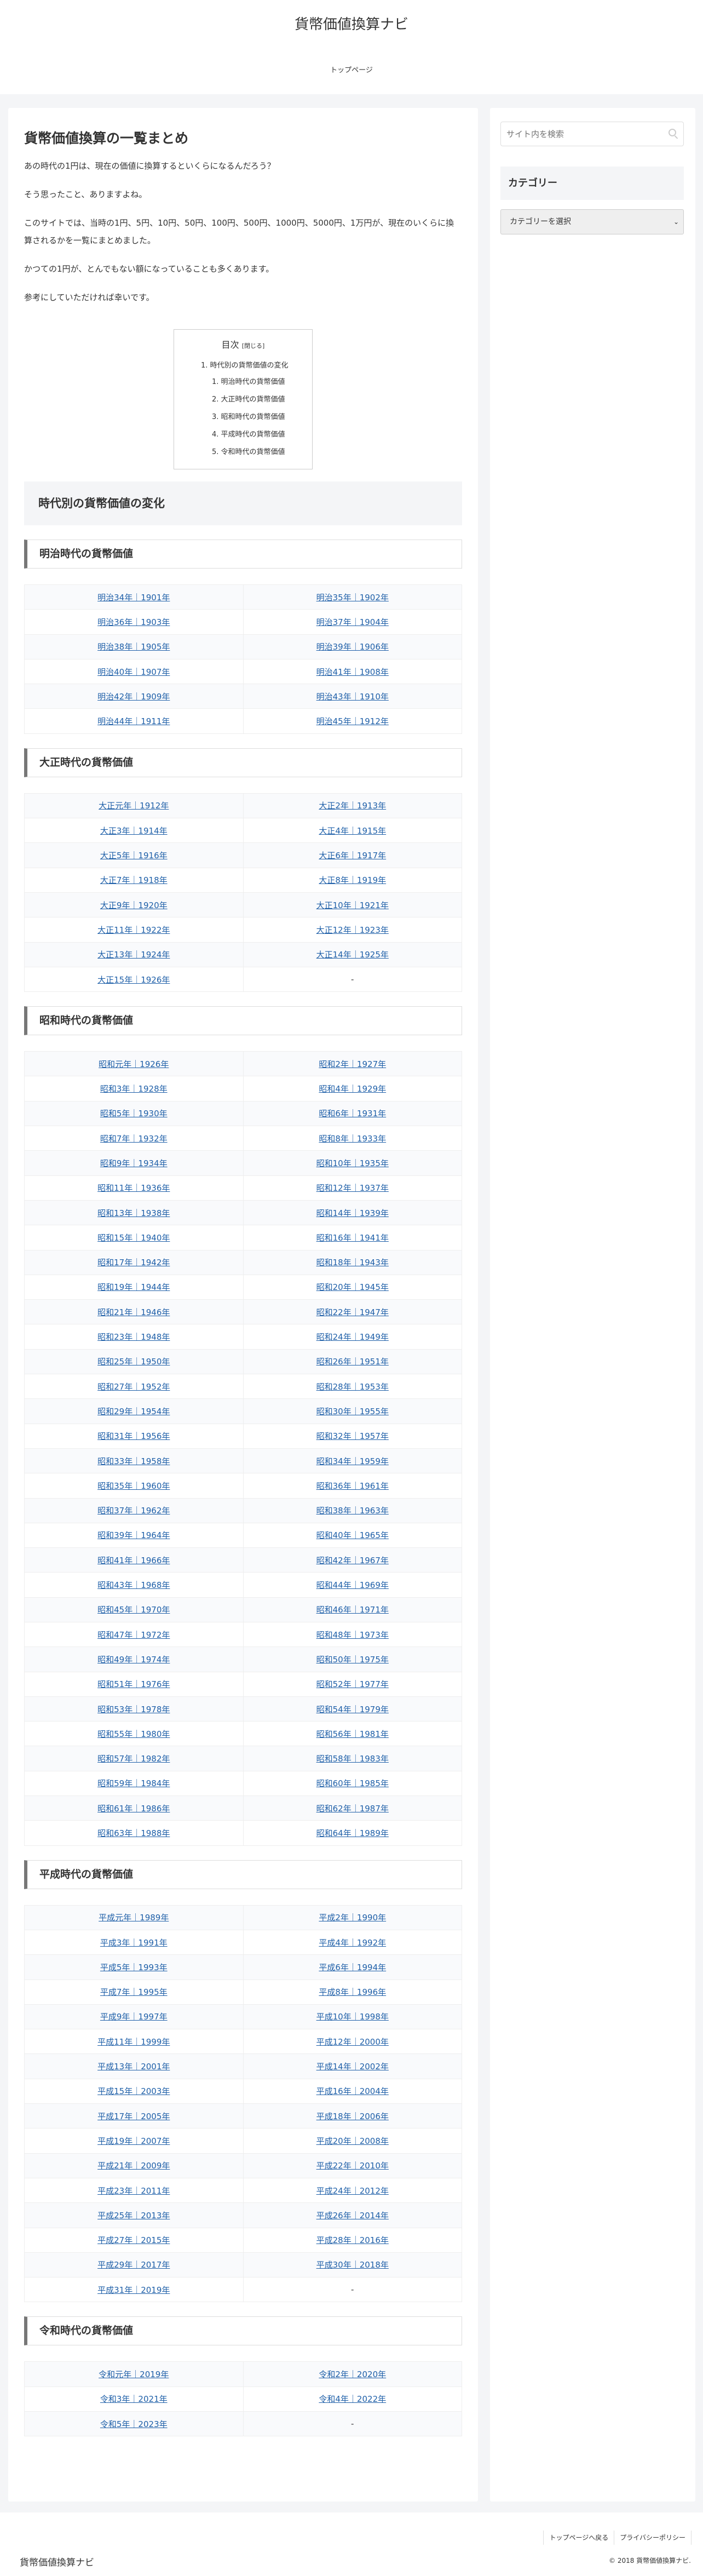  I want to click on year-link: 昭和元年｜1926年, so click(134, 1064).